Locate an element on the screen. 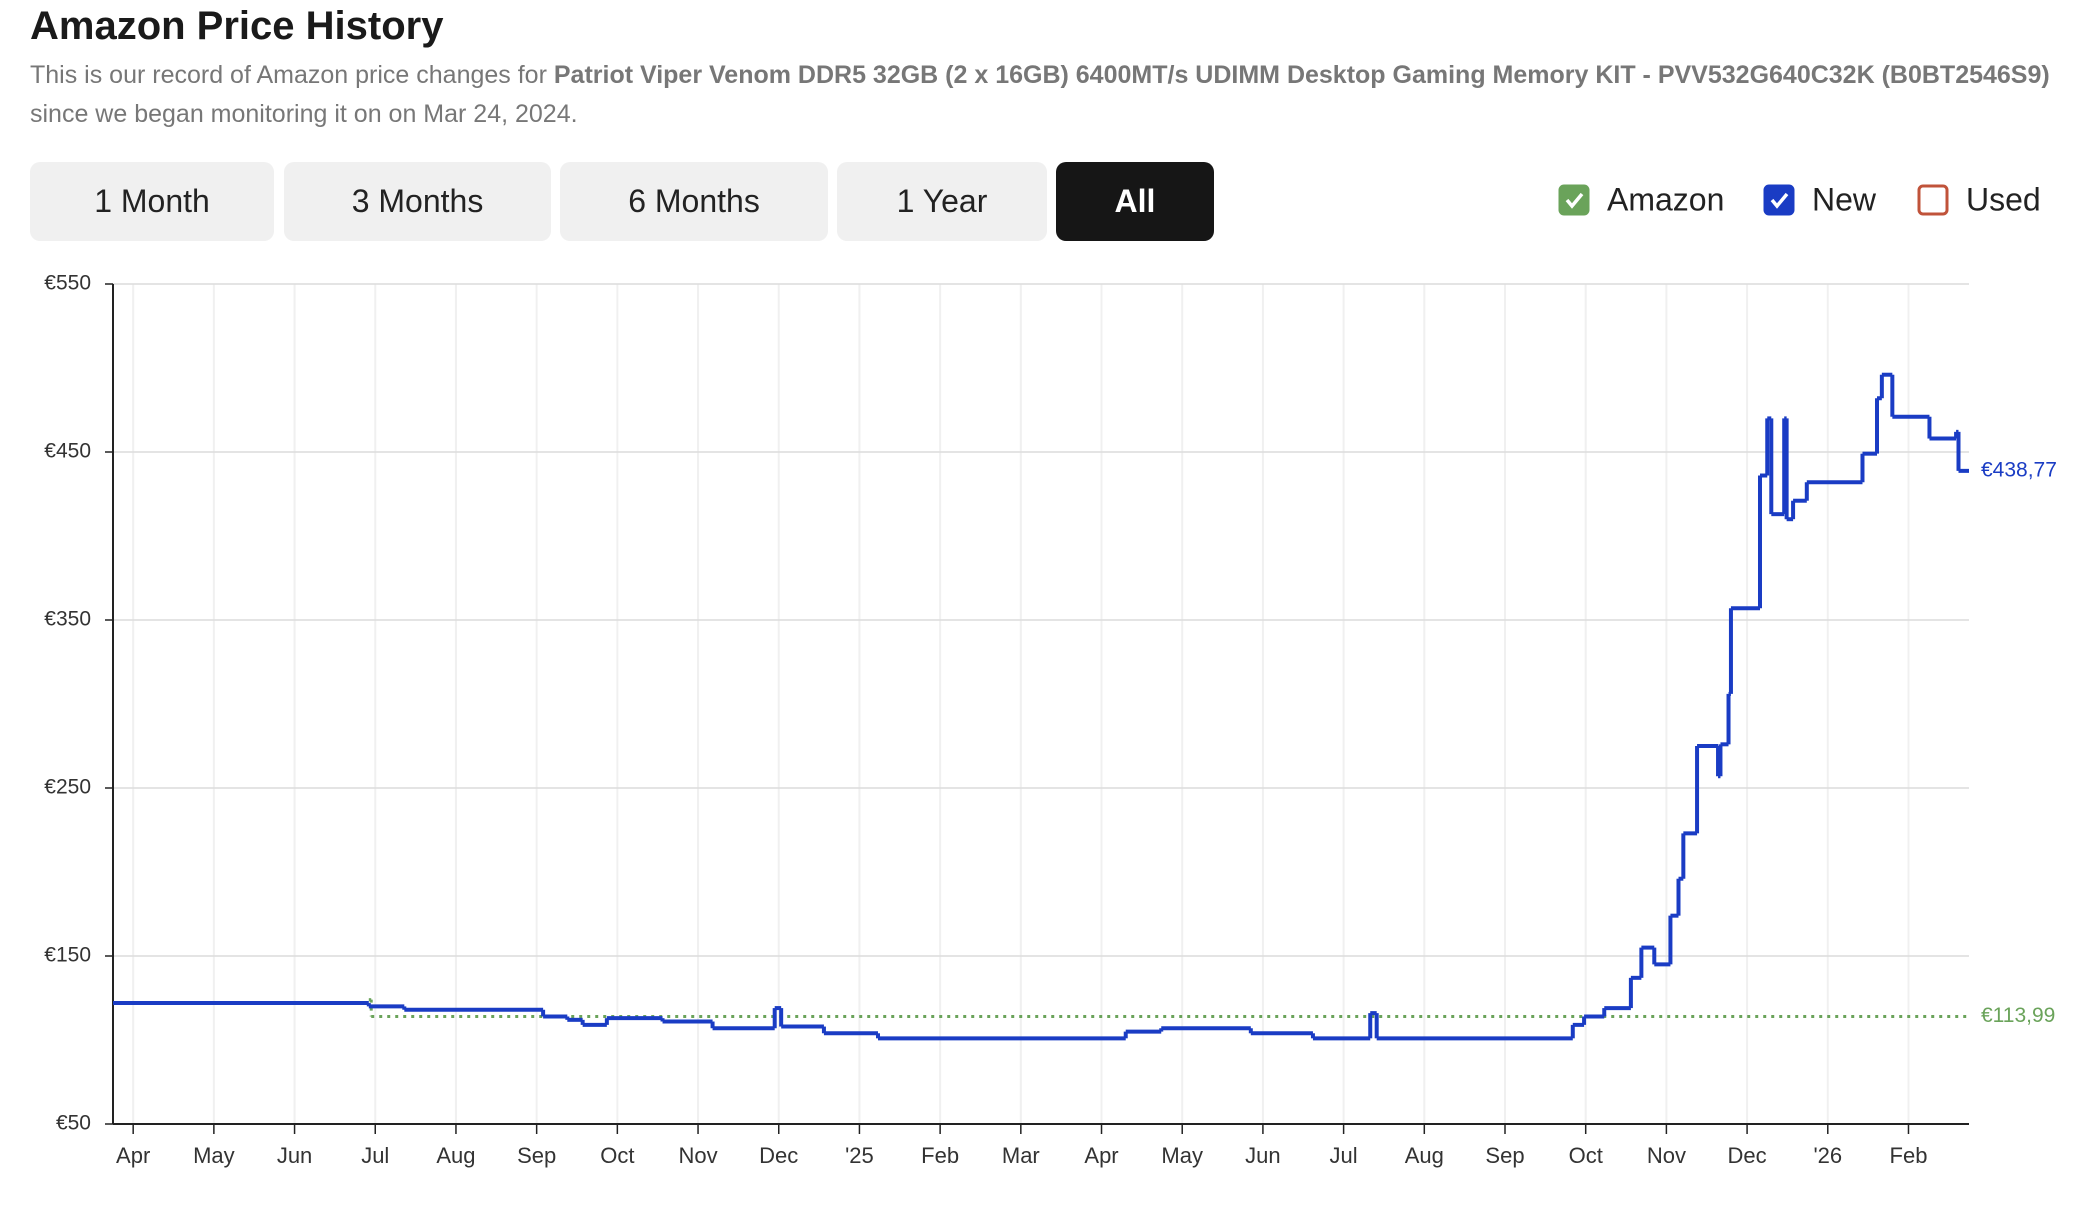 The image size is (2078, 1212). legend-item: Amazon is located at coordinates (1641, 199).